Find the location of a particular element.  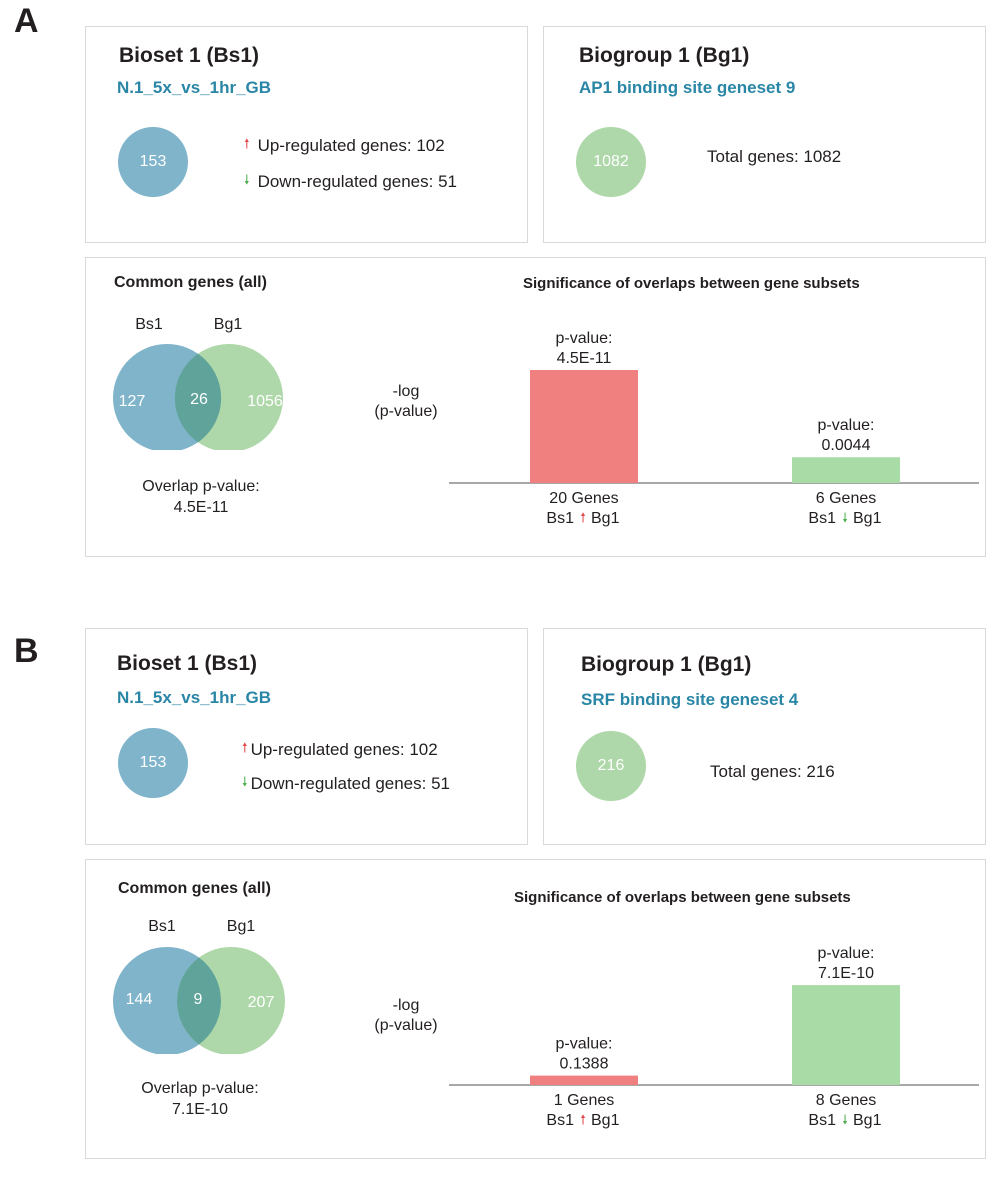

overlap-pvalue: 4.5E-11 is located at coordinates (201, 507).